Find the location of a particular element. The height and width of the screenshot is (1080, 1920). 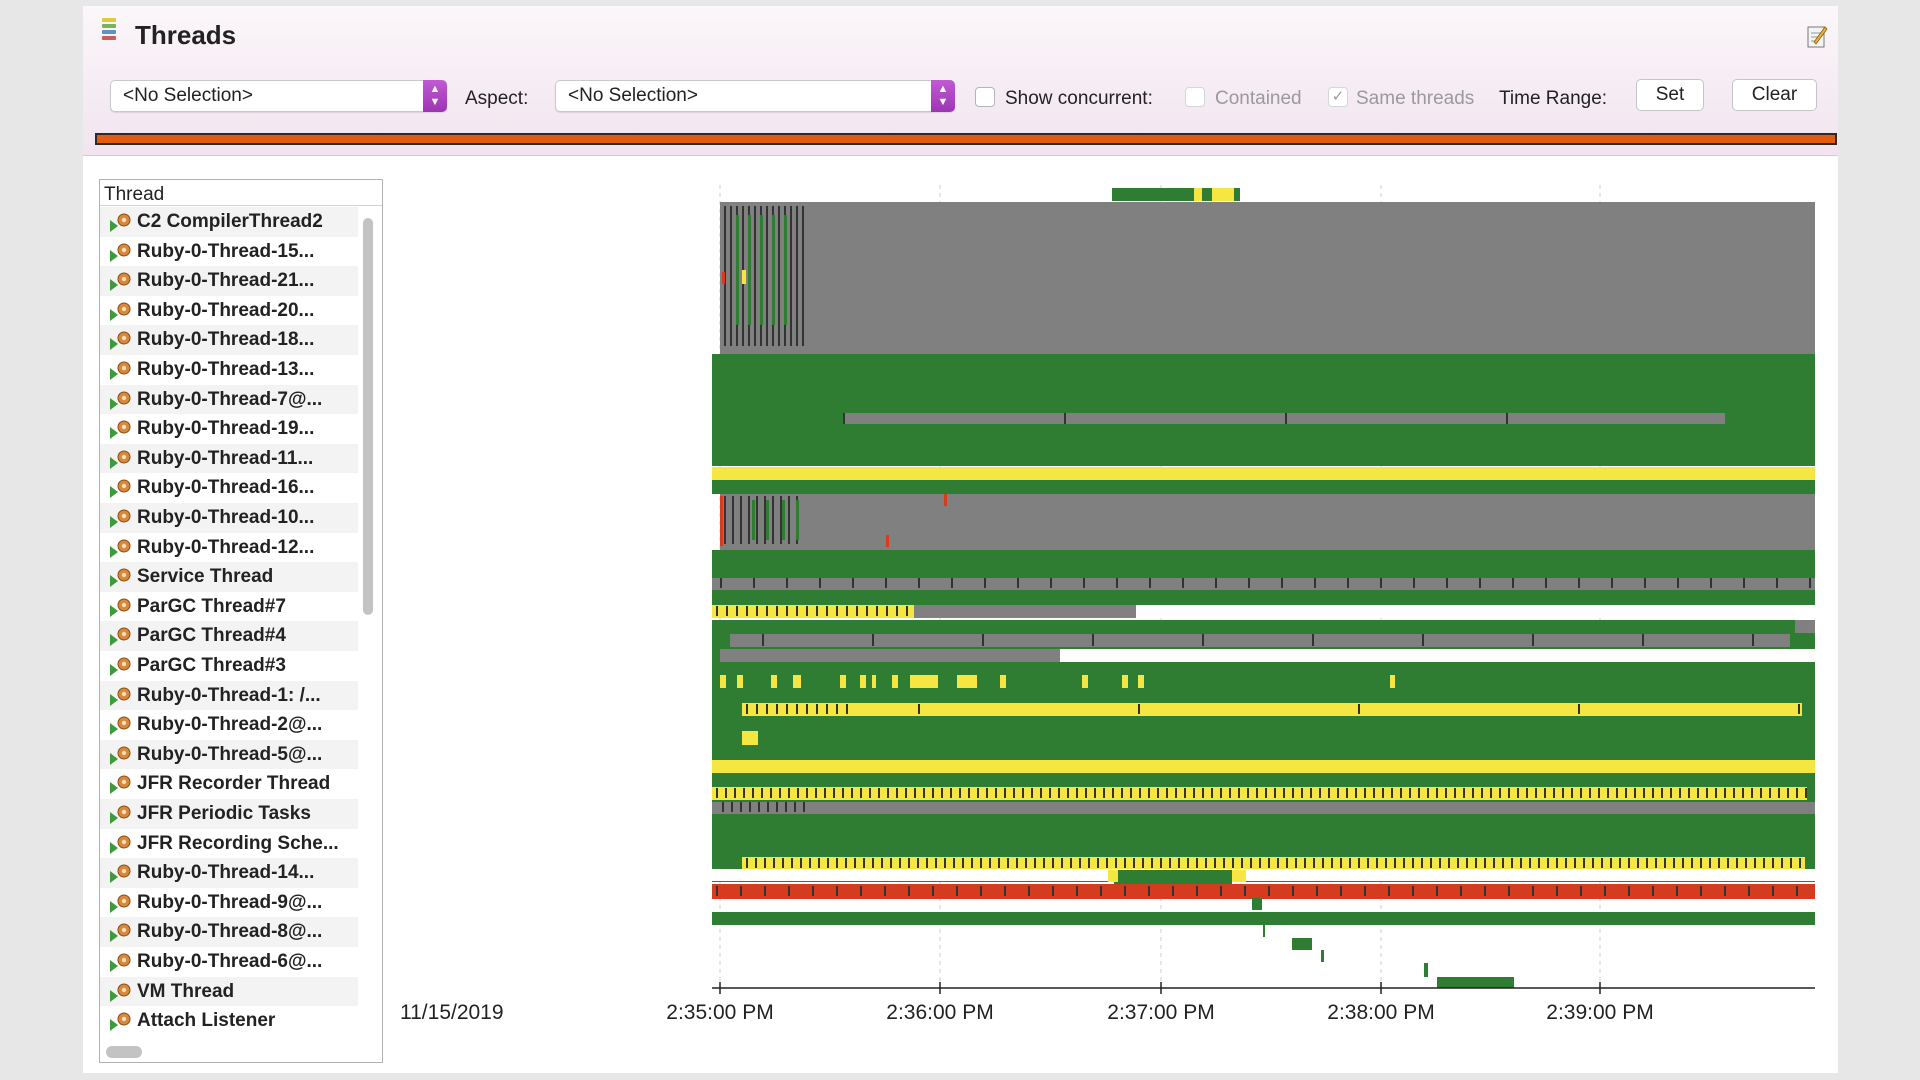

aspect-select: <No Selection> ▲ ▼ is located at coordinates (755, 96).